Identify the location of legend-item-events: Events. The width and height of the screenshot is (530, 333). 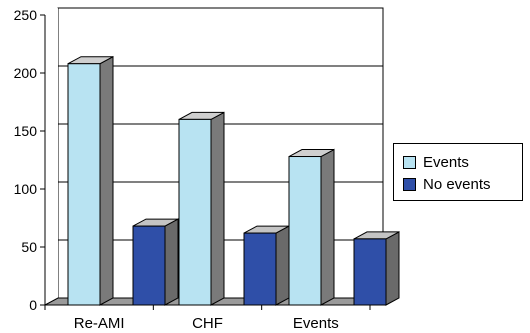
(436, 162).